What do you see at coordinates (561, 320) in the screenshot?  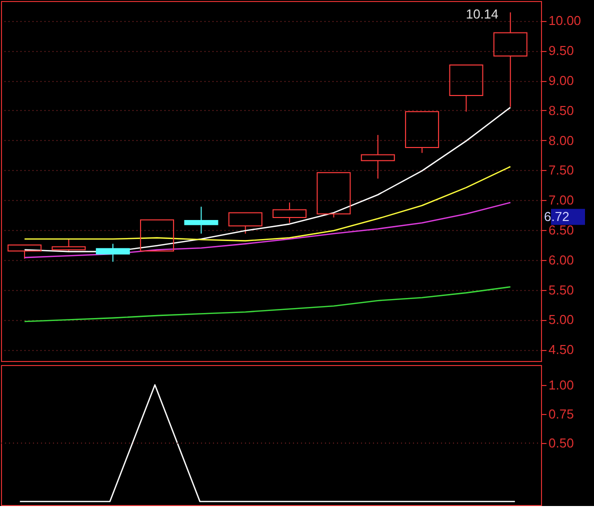 I see `y-tick-label: 5.00` at bounding box center [561, 320].